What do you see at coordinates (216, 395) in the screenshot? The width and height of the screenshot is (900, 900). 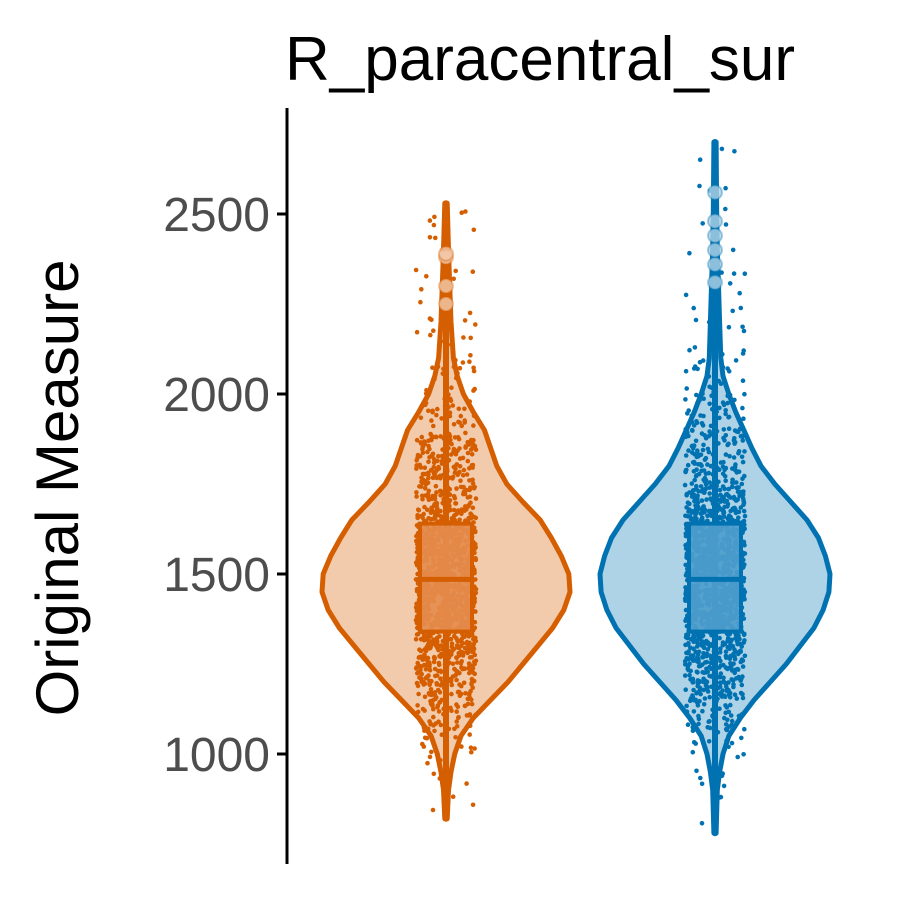 I see `y-tick-label: 2000` at bounding box center [216, 395].